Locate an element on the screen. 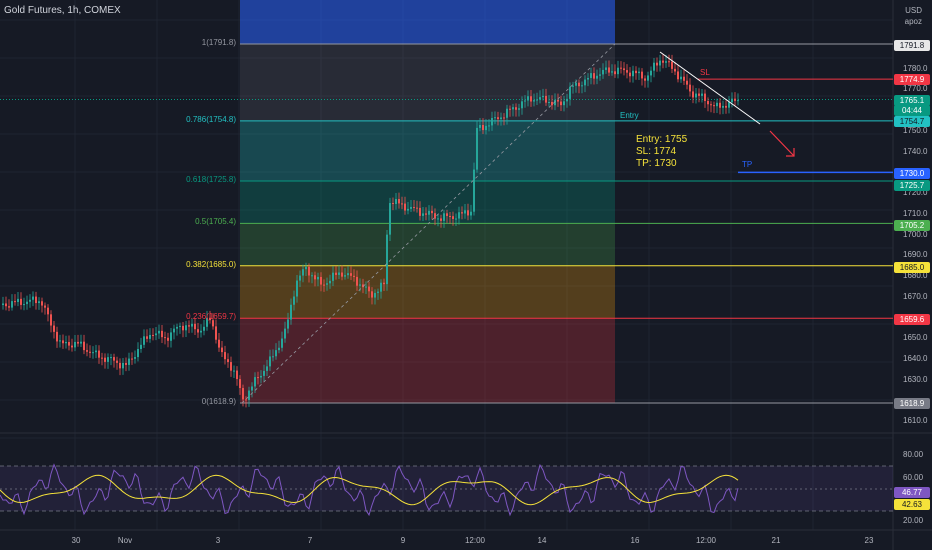 This screenshot has height=550, width=932. fib-label: 0.786(1754.8) is located at coordinates (211, 119).